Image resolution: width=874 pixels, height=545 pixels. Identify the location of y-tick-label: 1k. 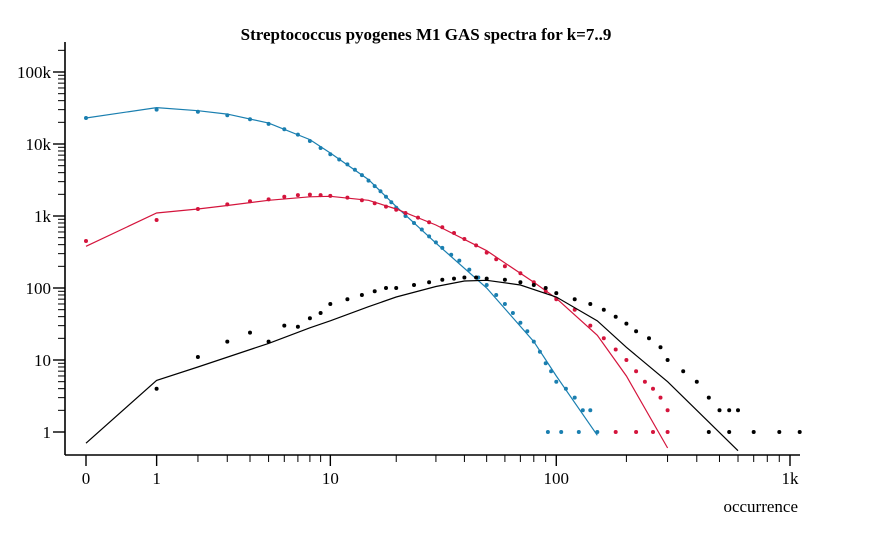
(43, 216).